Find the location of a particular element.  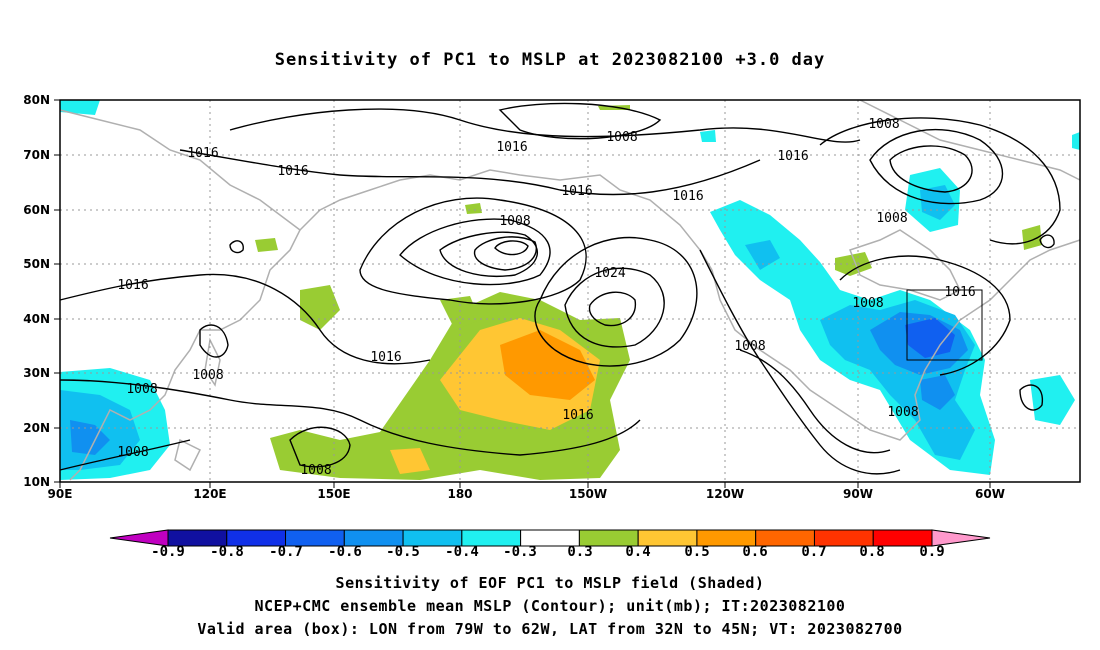

lon-label: 120E is located at coordinates (209, 494).